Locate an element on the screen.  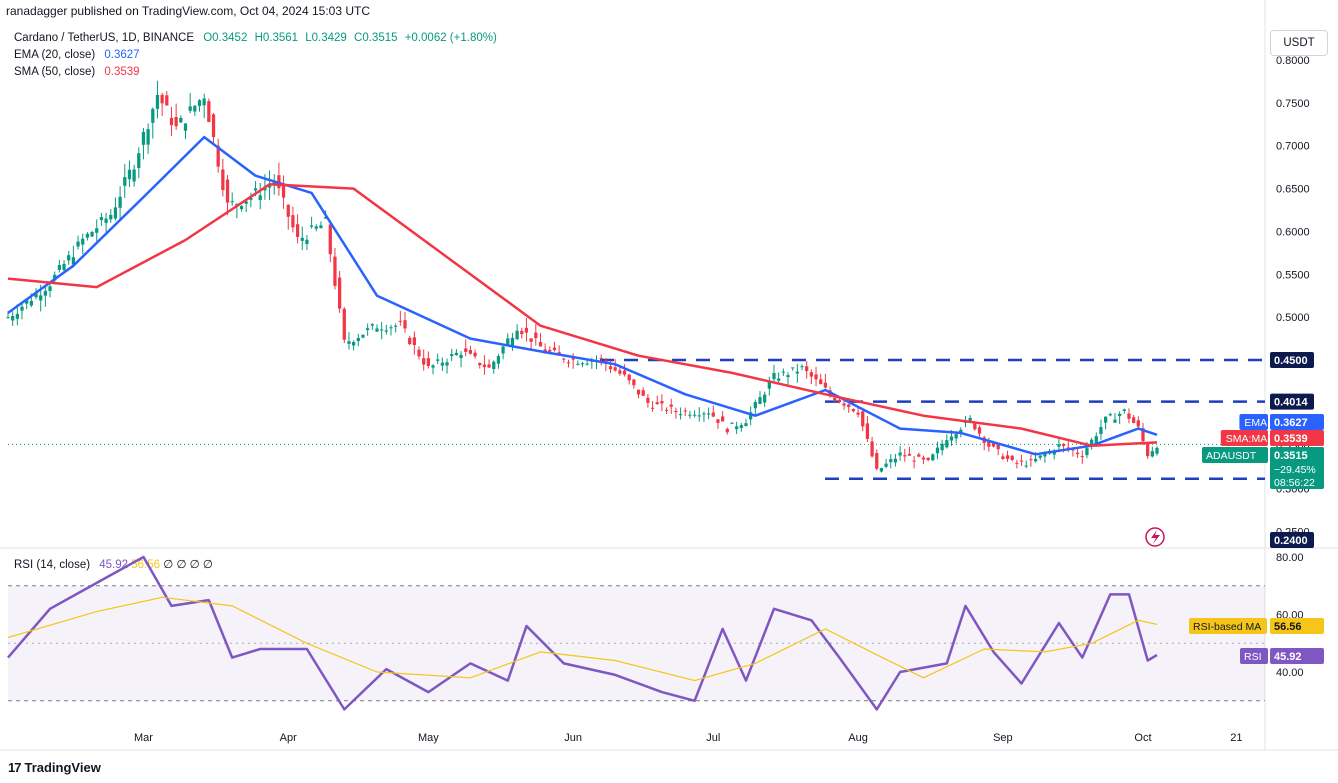
level-badge-text: 0.4014 is located at coordinates (1291, 403).